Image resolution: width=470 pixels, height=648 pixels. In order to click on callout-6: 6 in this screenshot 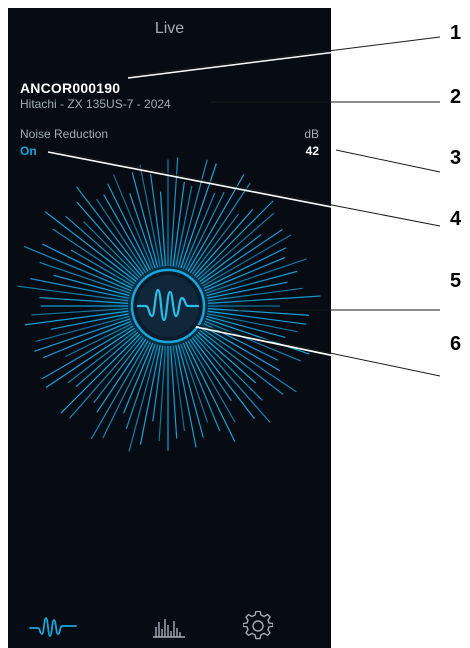, I will do `click(455, 344)`.